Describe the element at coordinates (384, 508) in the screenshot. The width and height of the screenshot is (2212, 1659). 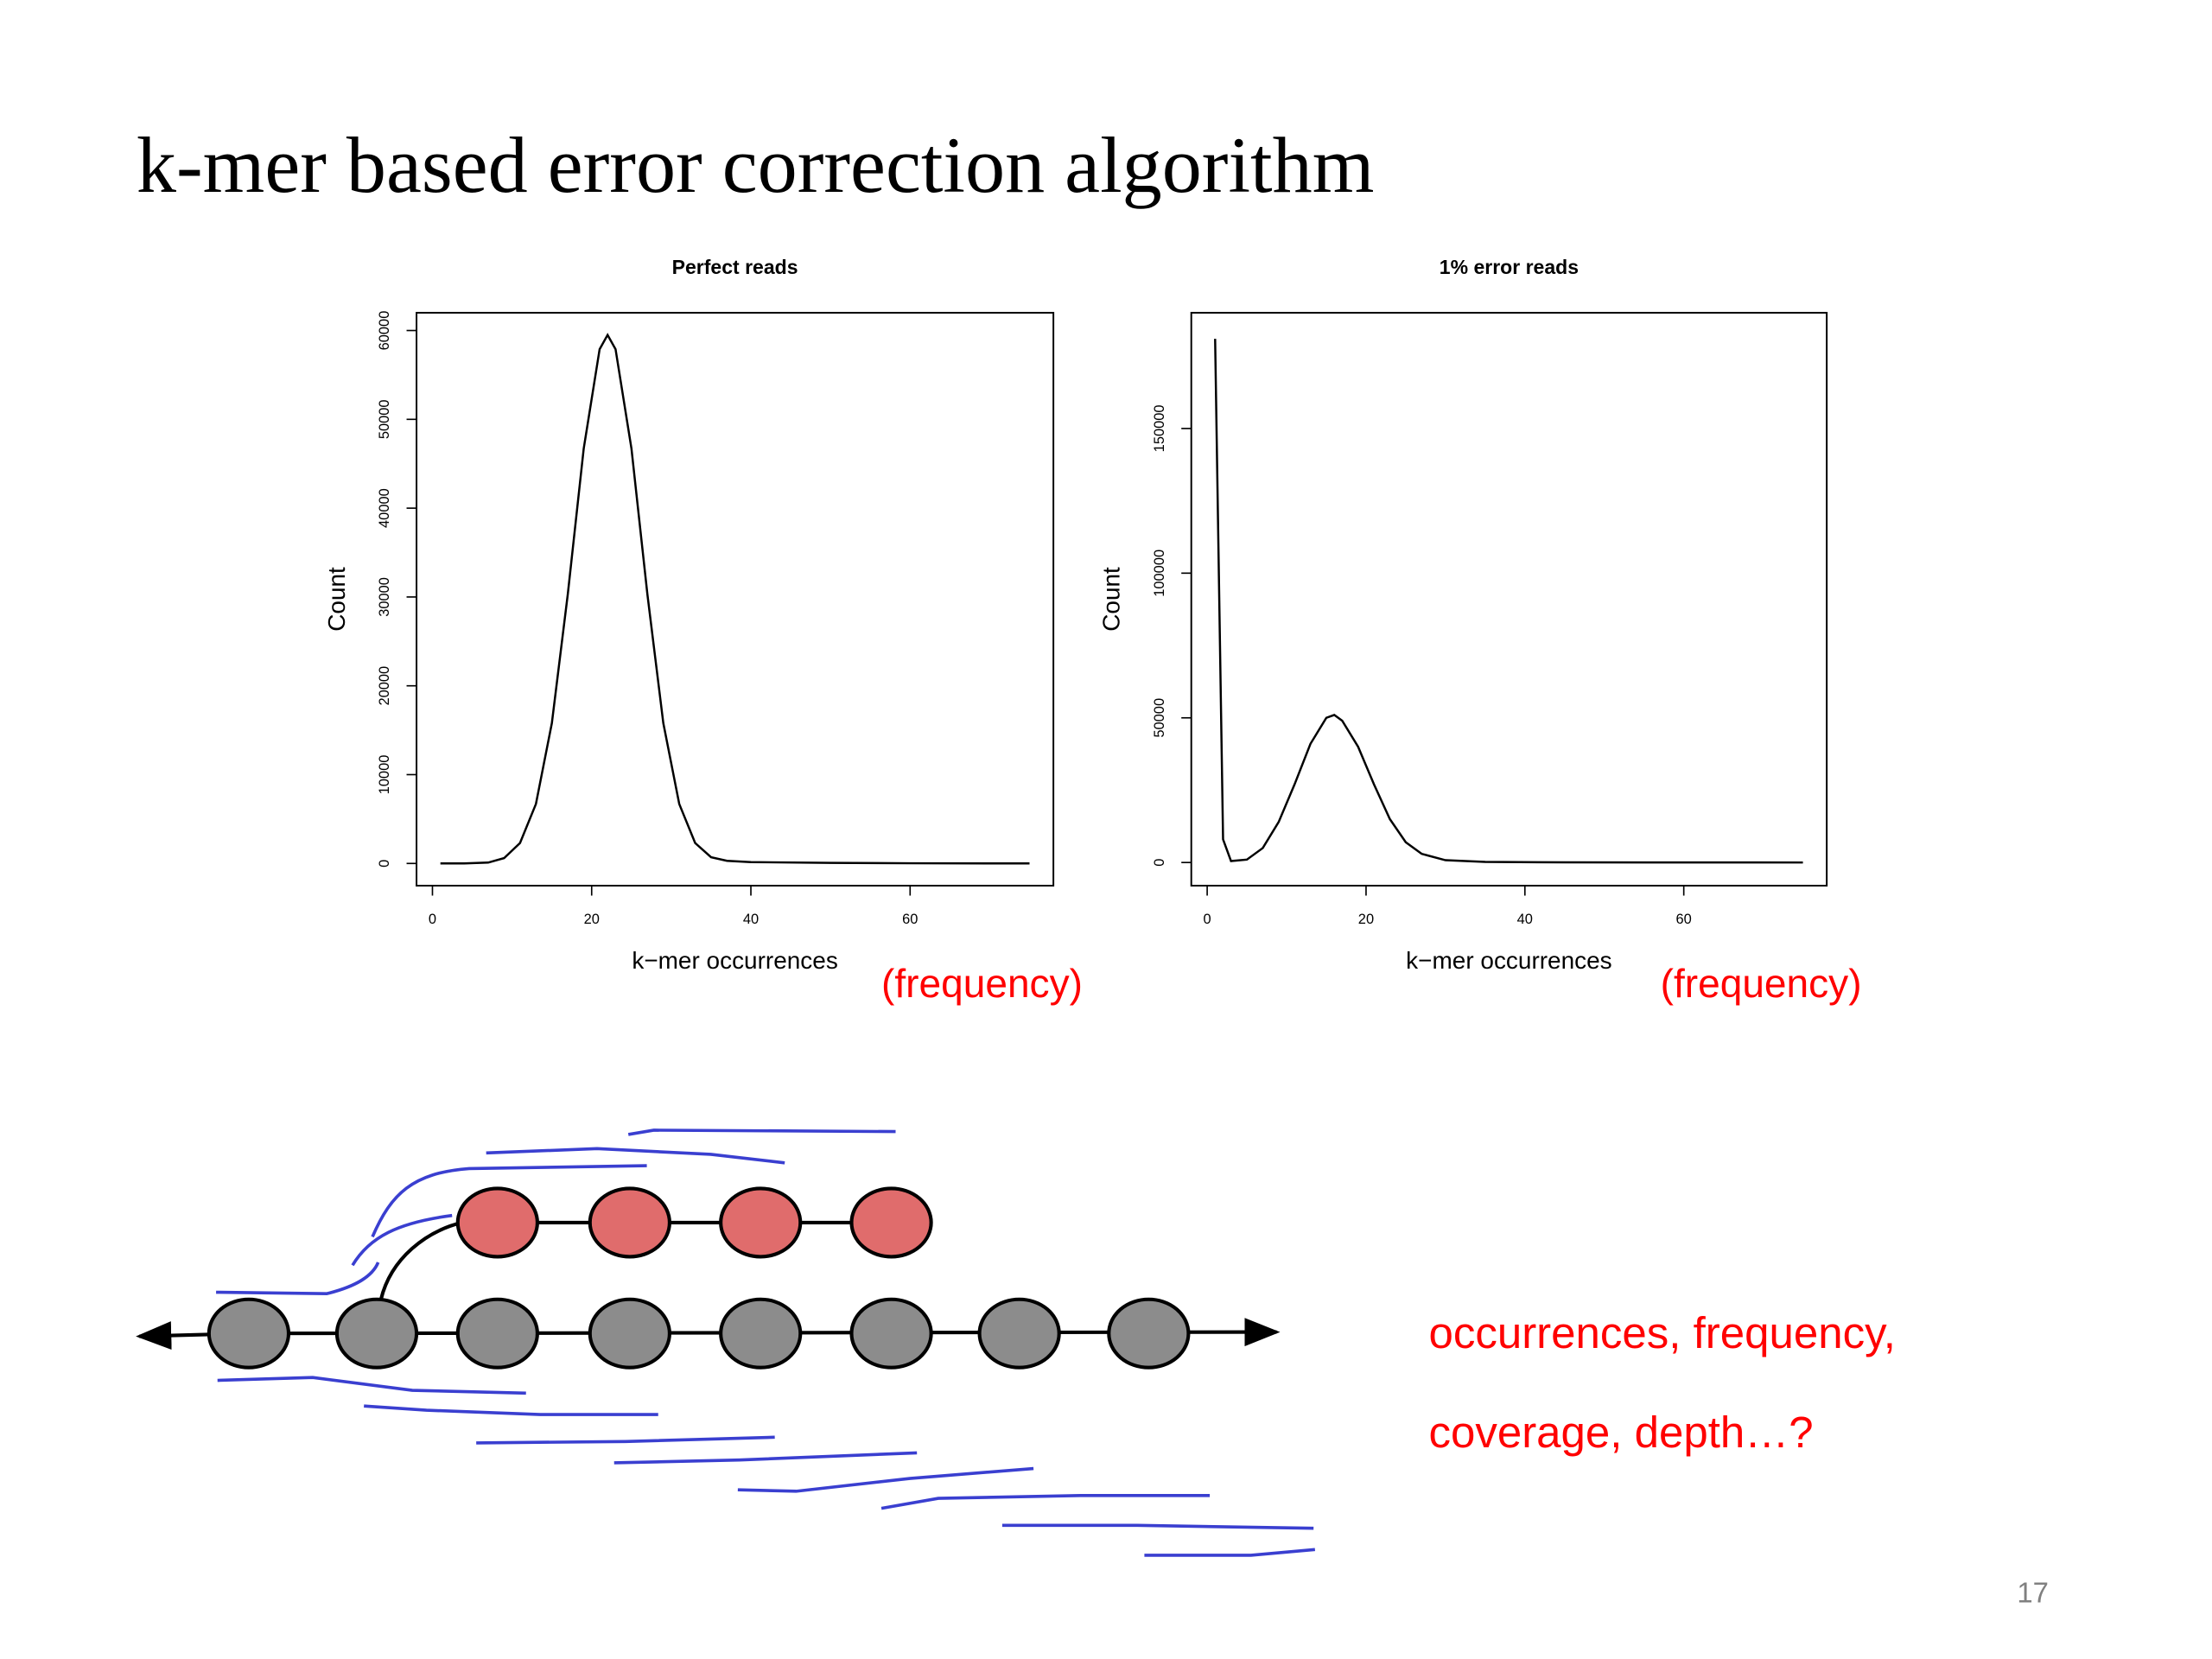
I see `y-tick-label: 40000` at that location.